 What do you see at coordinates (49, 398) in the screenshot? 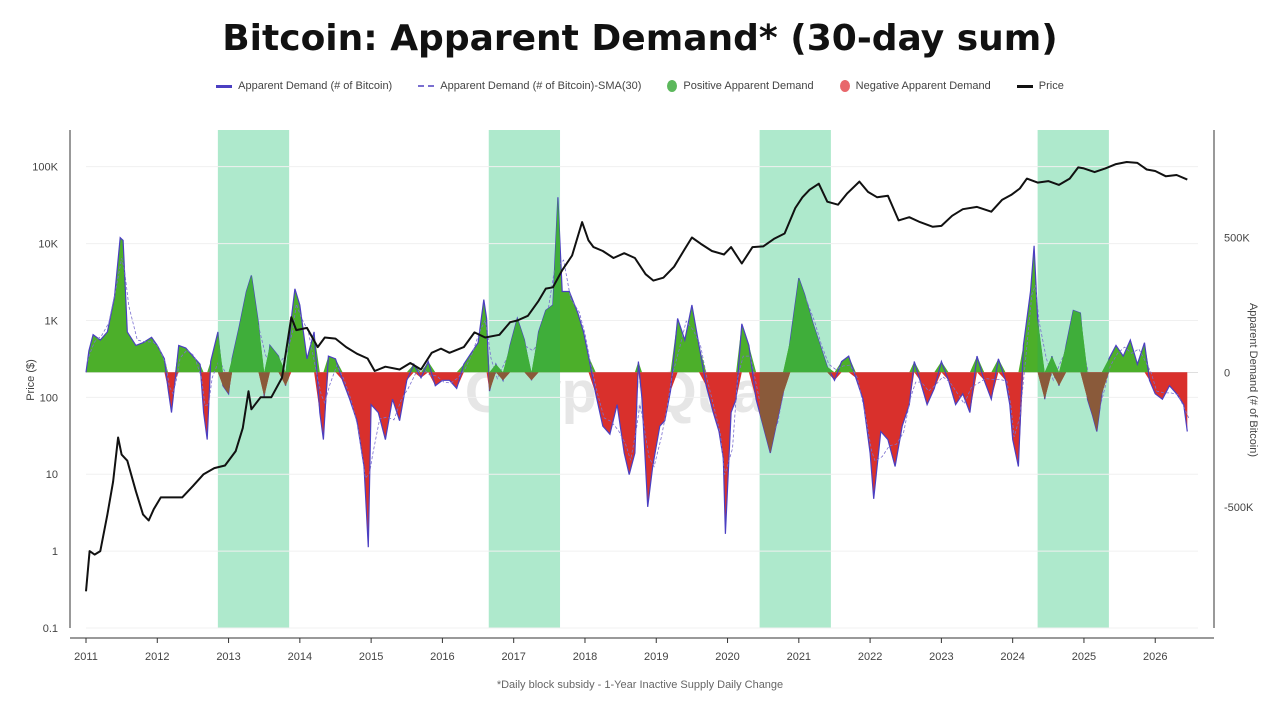
I see `y-left-tick-label: 100` at bounding box center [49, 398].